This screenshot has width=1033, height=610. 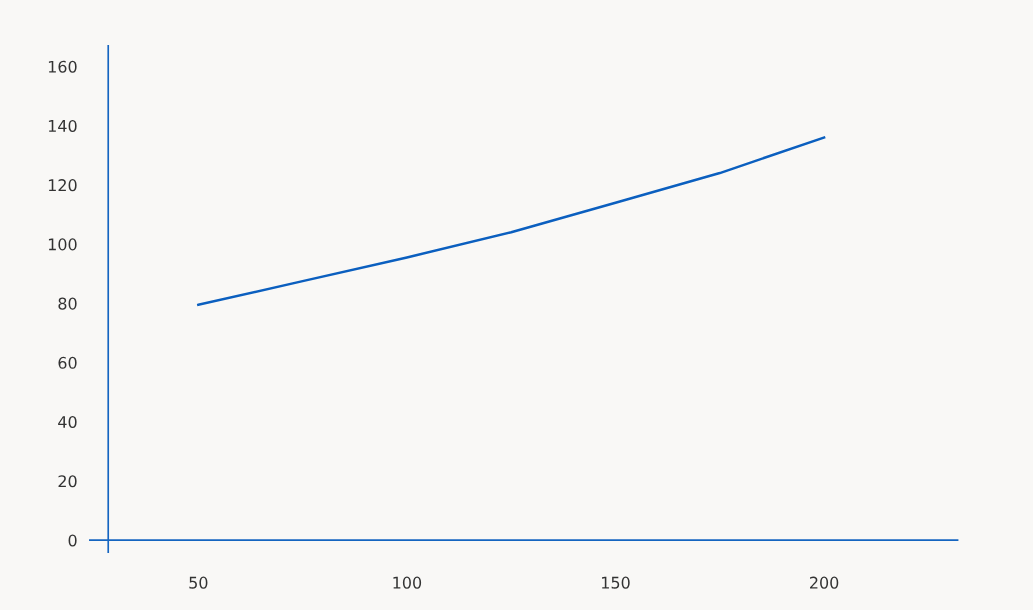 I want to click on x-tick-label: 200, so click(x=824, y=582).